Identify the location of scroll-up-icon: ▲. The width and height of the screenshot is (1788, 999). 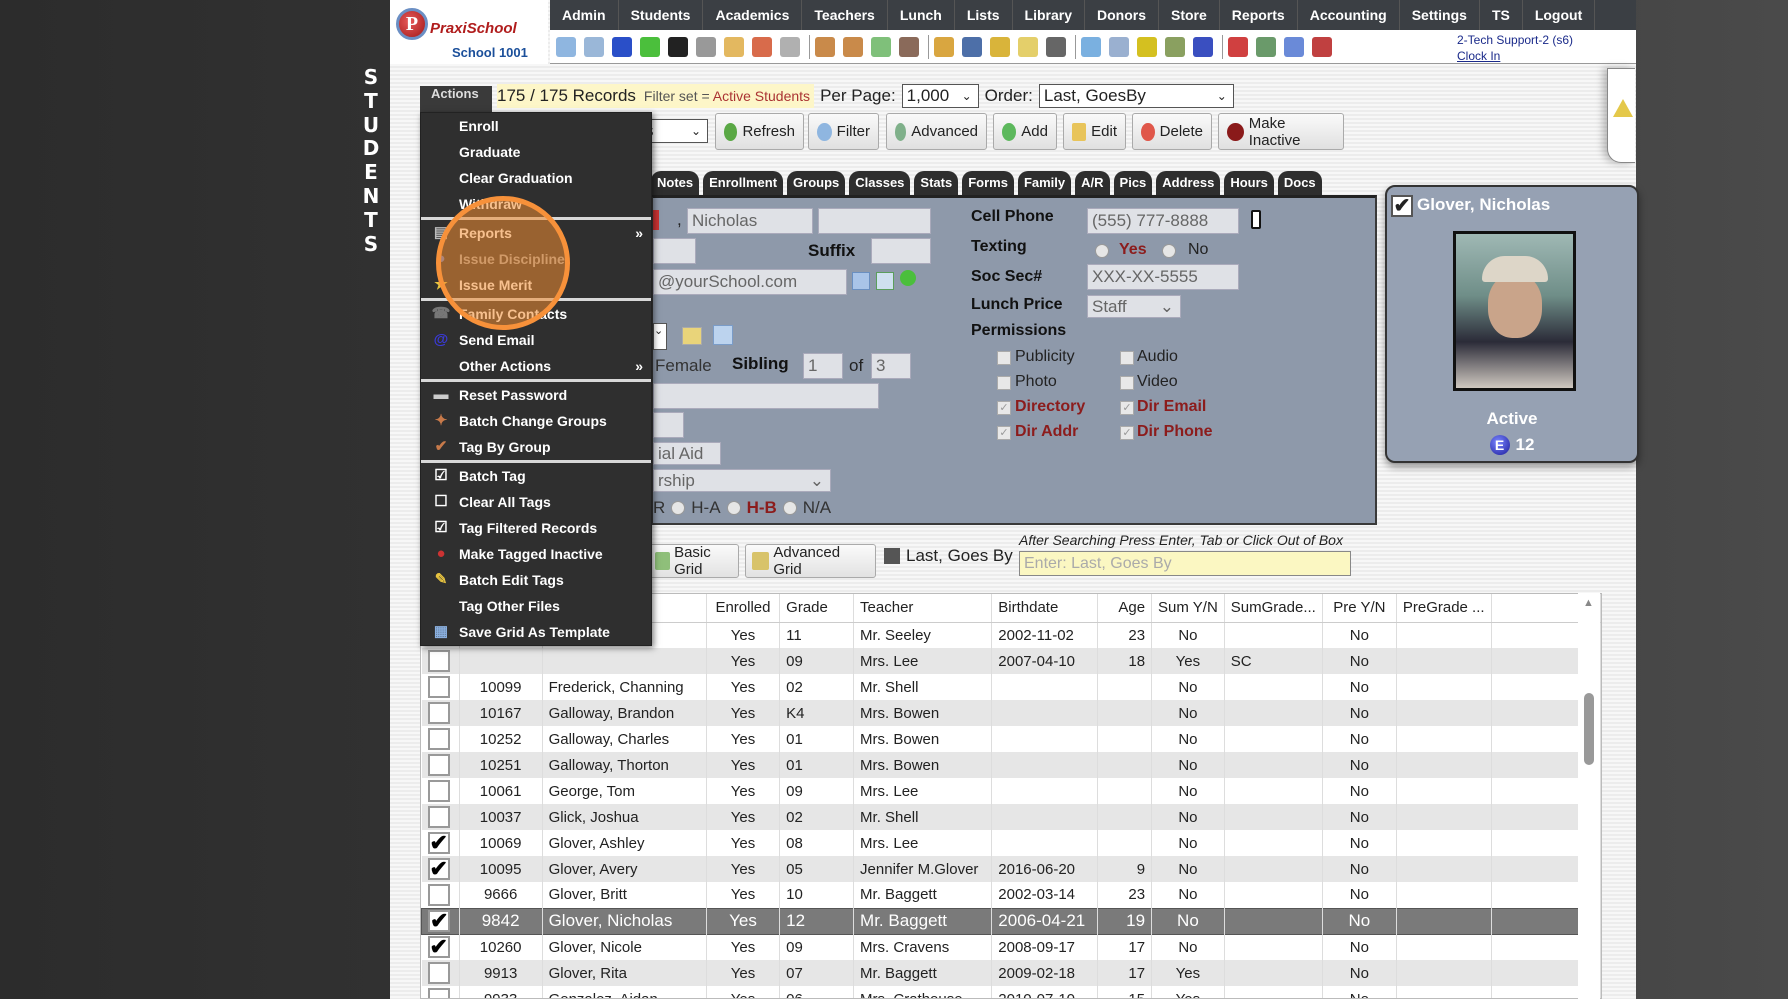
(1588, 603).